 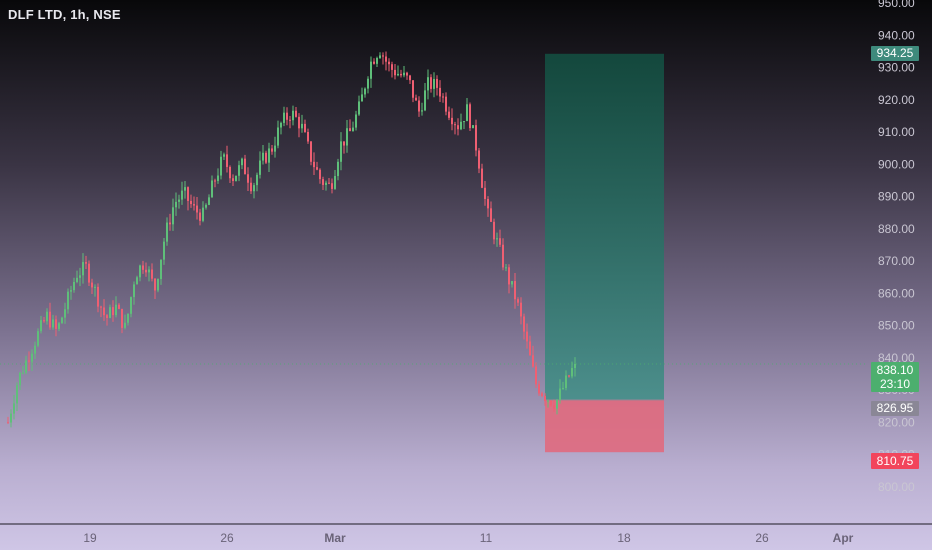 I want to click on x-tick-label: 19, so click(x=90, y=538).